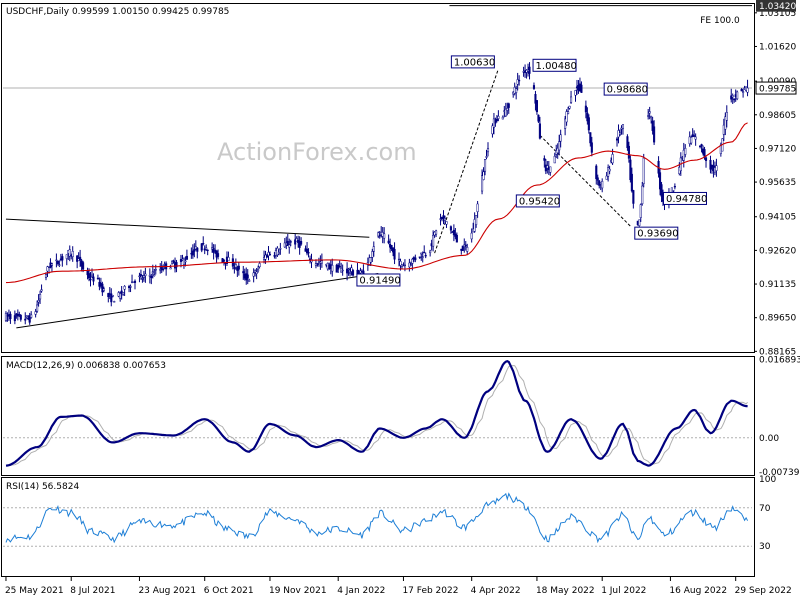 The height and width of the screenshot is (600, 800). What do you see at coordinates (777, 116) in the screenshot?
I see `price-tick-label: 0.98605` at bounding box center [777, 116].